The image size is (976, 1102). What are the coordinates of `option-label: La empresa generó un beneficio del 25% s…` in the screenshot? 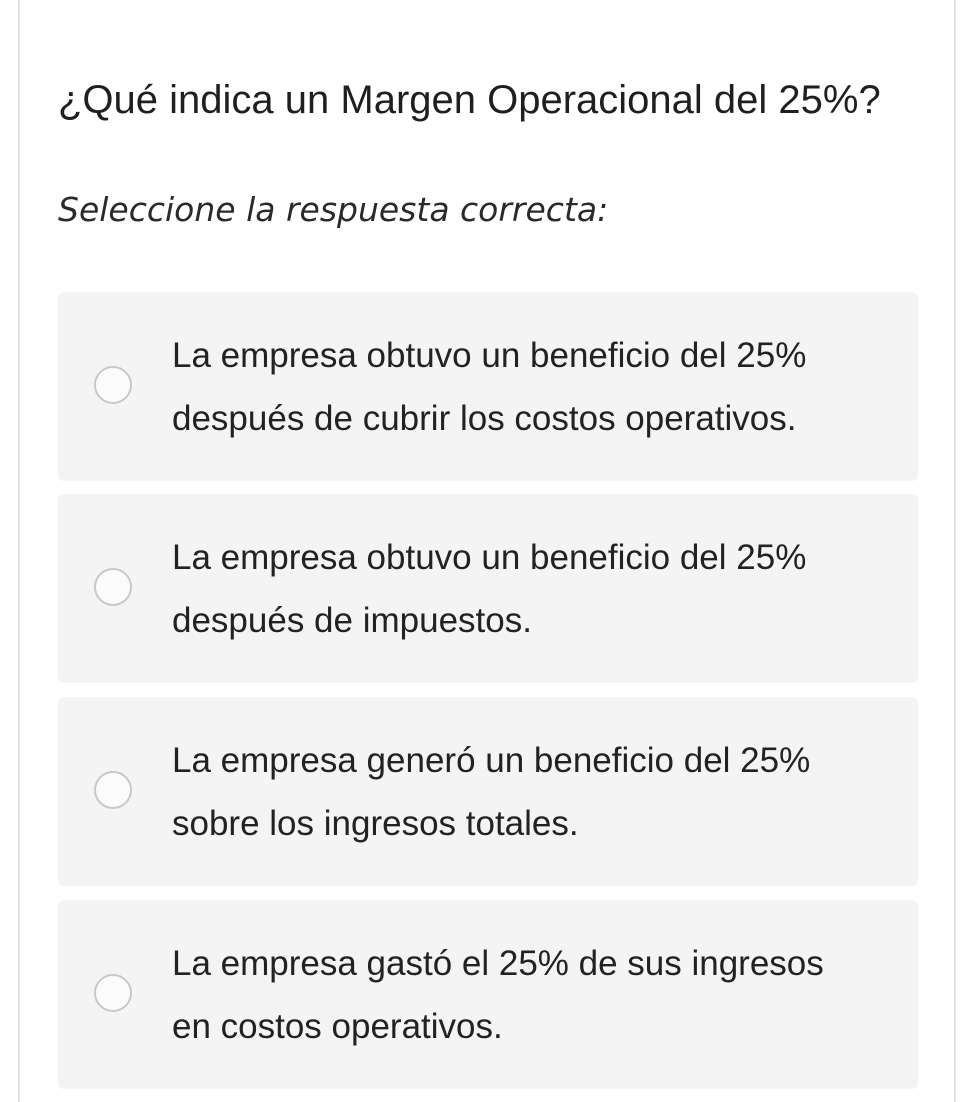 It's located at (491, 792).